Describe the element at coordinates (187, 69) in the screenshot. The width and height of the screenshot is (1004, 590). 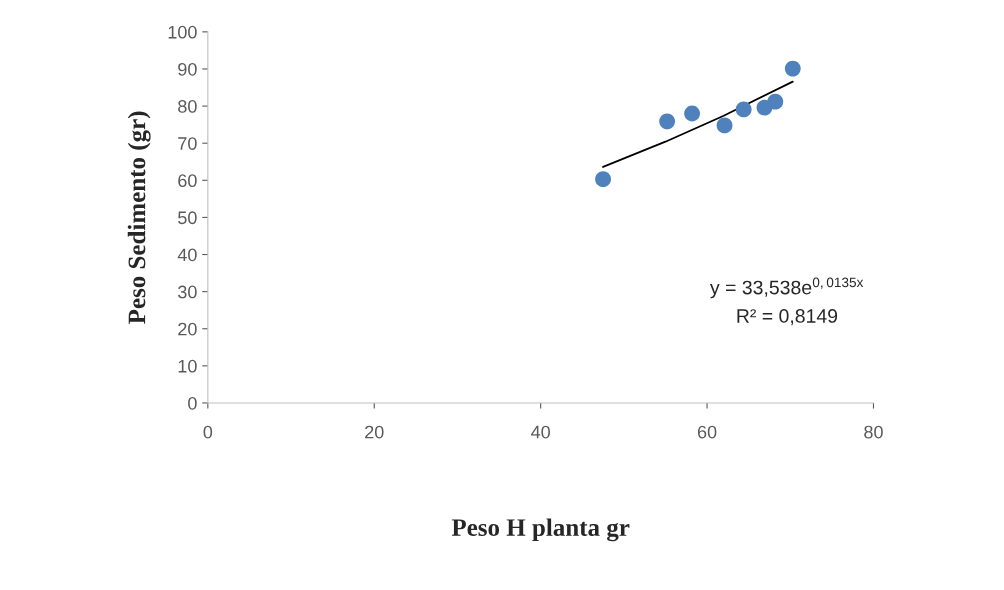
I see `y-tick-label: 90` at that location.